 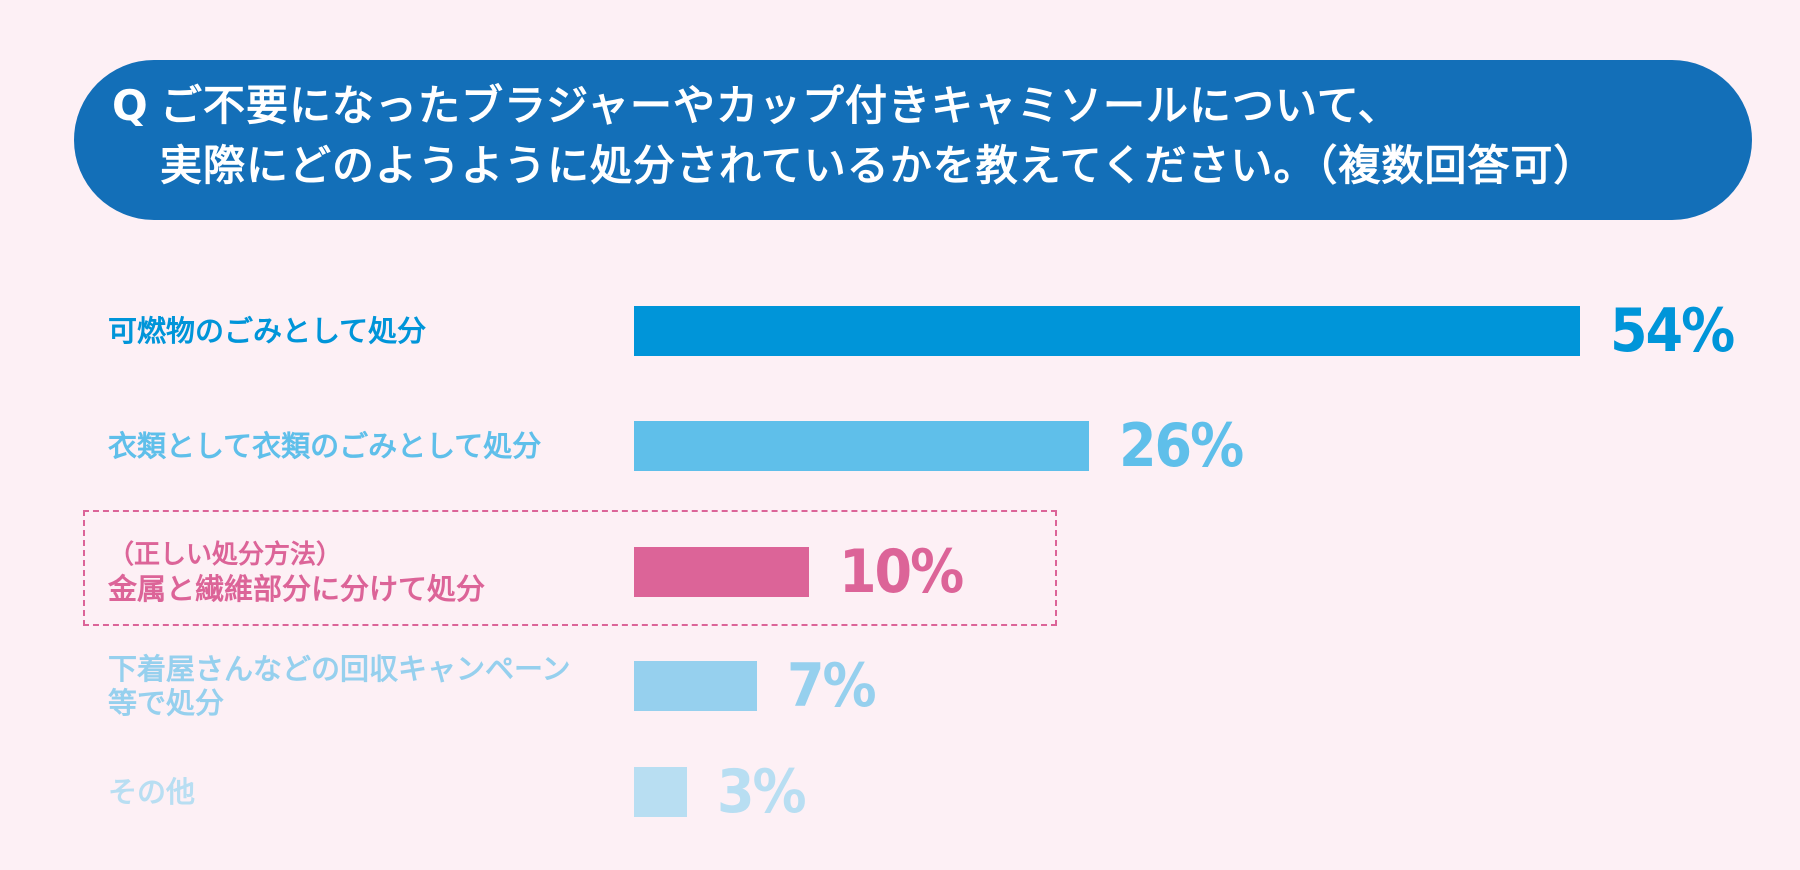 I want to click on category-label-line: 金属と繊維部分に分けて処分, so click(x=297, y=589).